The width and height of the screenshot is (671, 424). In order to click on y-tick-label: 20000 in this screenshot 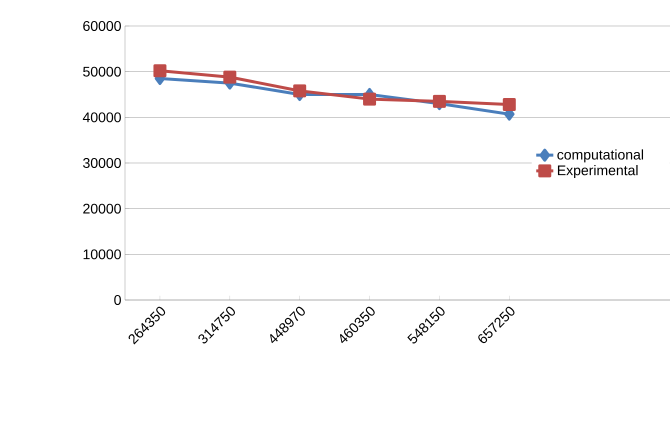, I will do `click(102, 209)`.